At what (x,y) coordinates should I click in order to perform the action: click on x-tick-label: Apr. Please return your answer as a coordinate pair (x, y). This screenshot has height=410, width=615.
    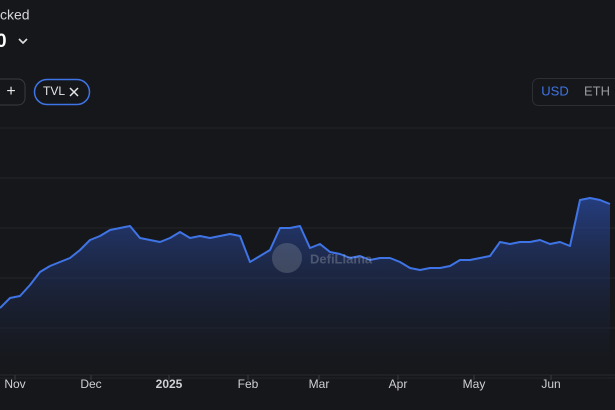
    Looking at the image, I should click on (398, 384).